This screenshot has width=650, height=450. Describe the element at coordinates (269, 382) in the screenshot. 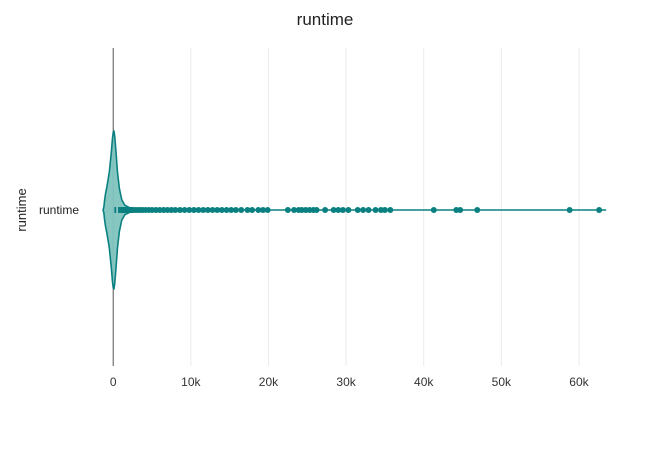

I see `x-tick-label: 20k` at that location.